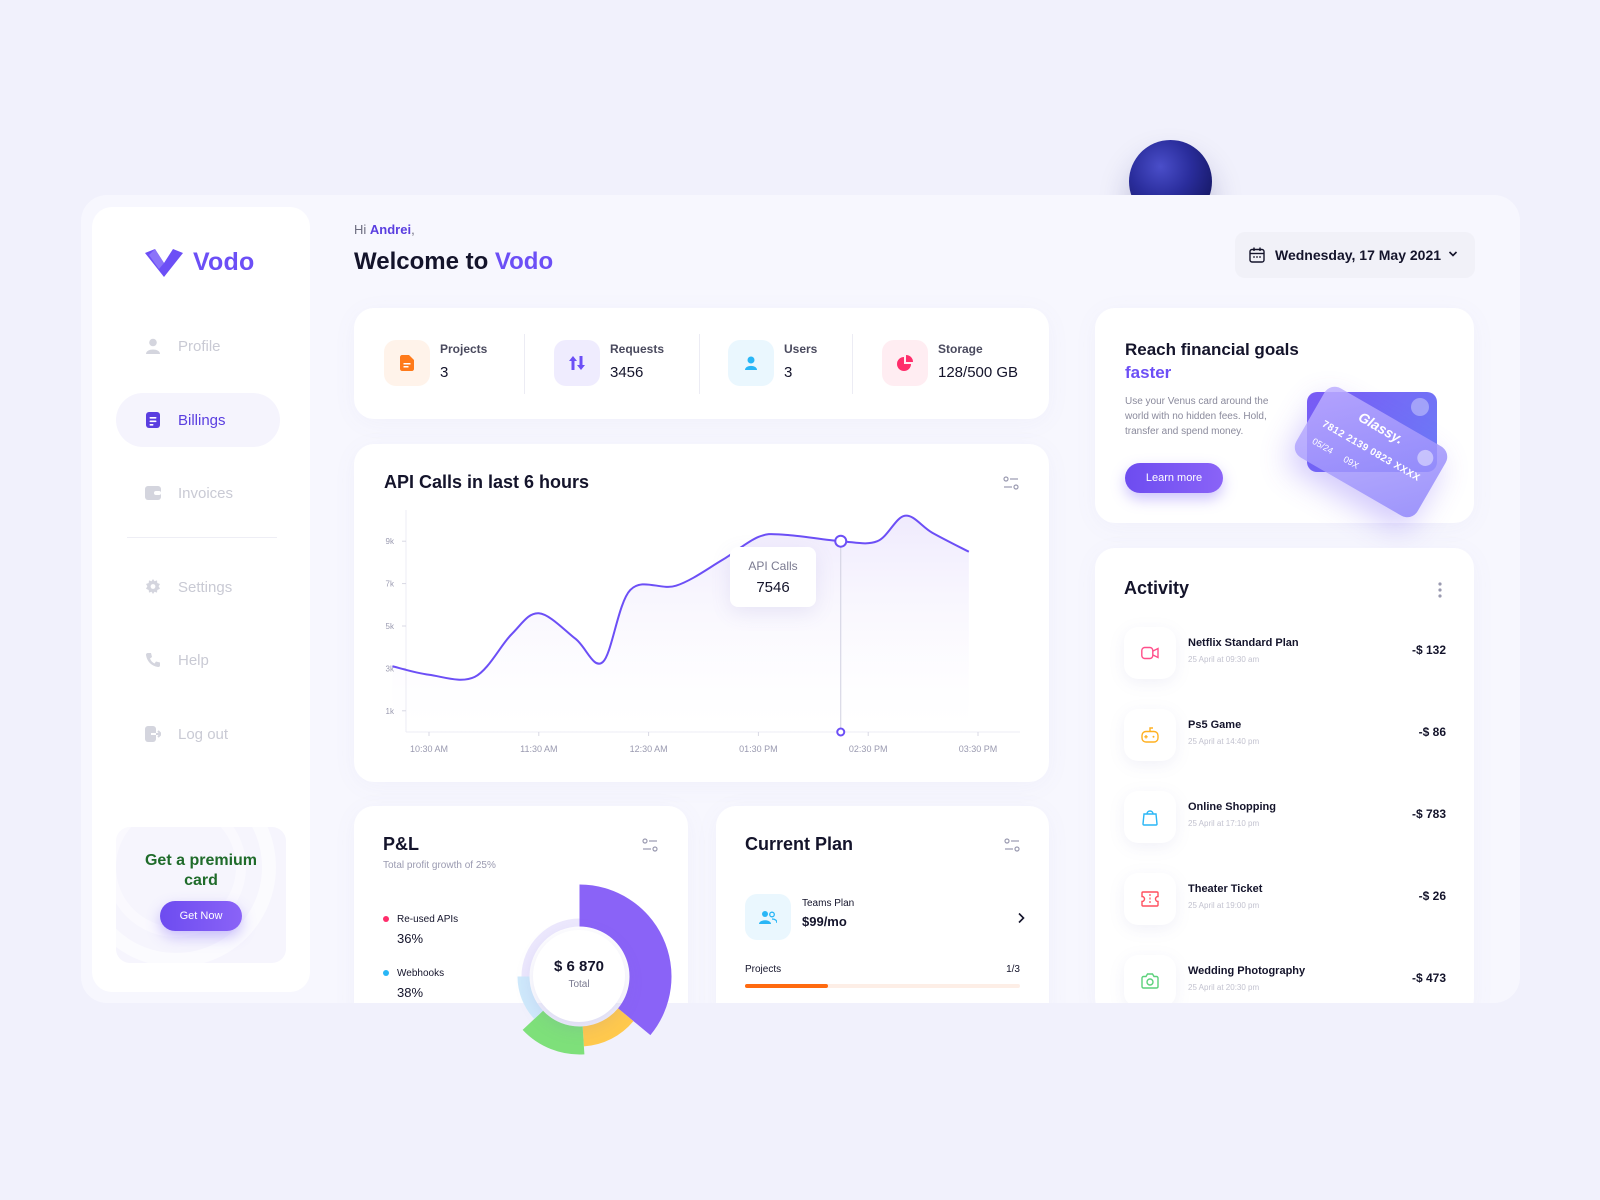 The image size is (1600, 1200). I want to click on progress-text: 1/3, so click(1013, 969).